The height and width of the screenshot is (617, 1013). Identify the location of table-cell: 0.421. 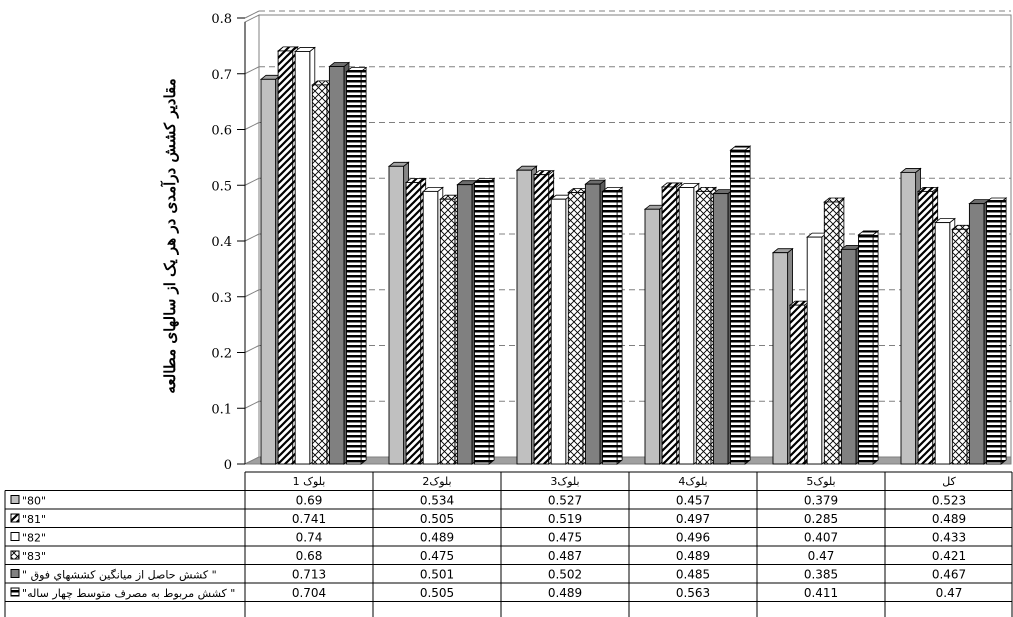
(949, 556).